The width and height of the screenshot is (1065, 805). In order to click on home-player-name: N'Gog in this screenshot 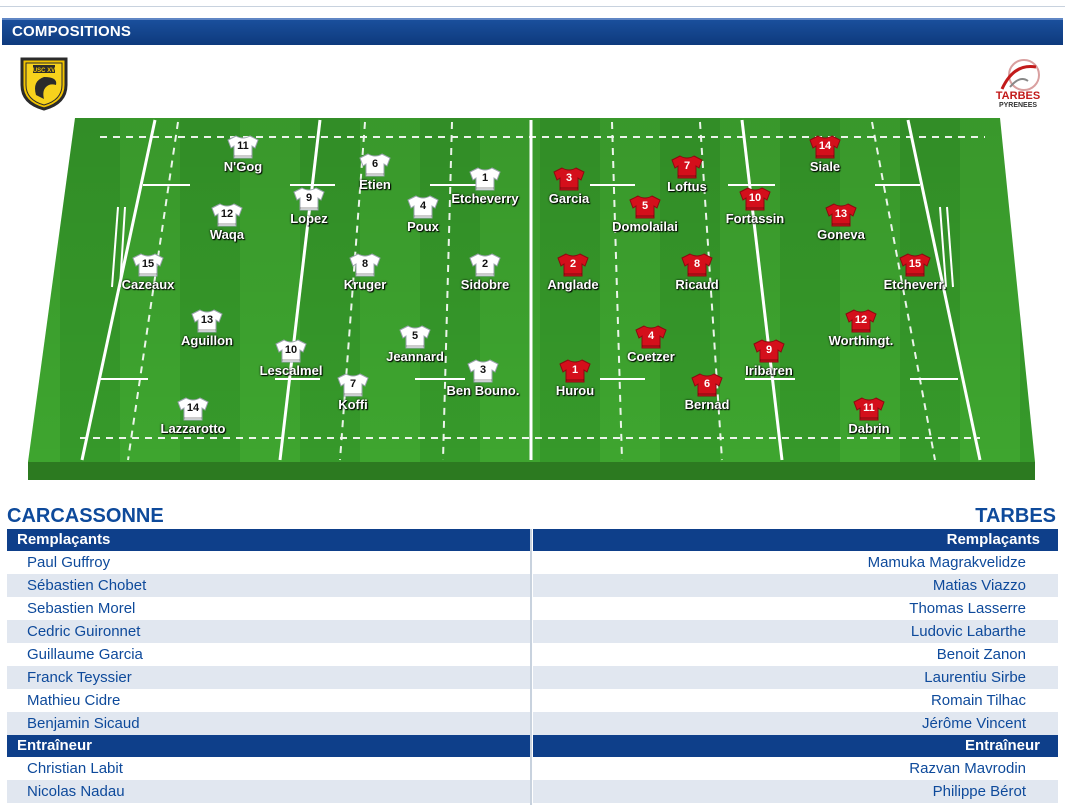, I will do `click(243, 166)`.